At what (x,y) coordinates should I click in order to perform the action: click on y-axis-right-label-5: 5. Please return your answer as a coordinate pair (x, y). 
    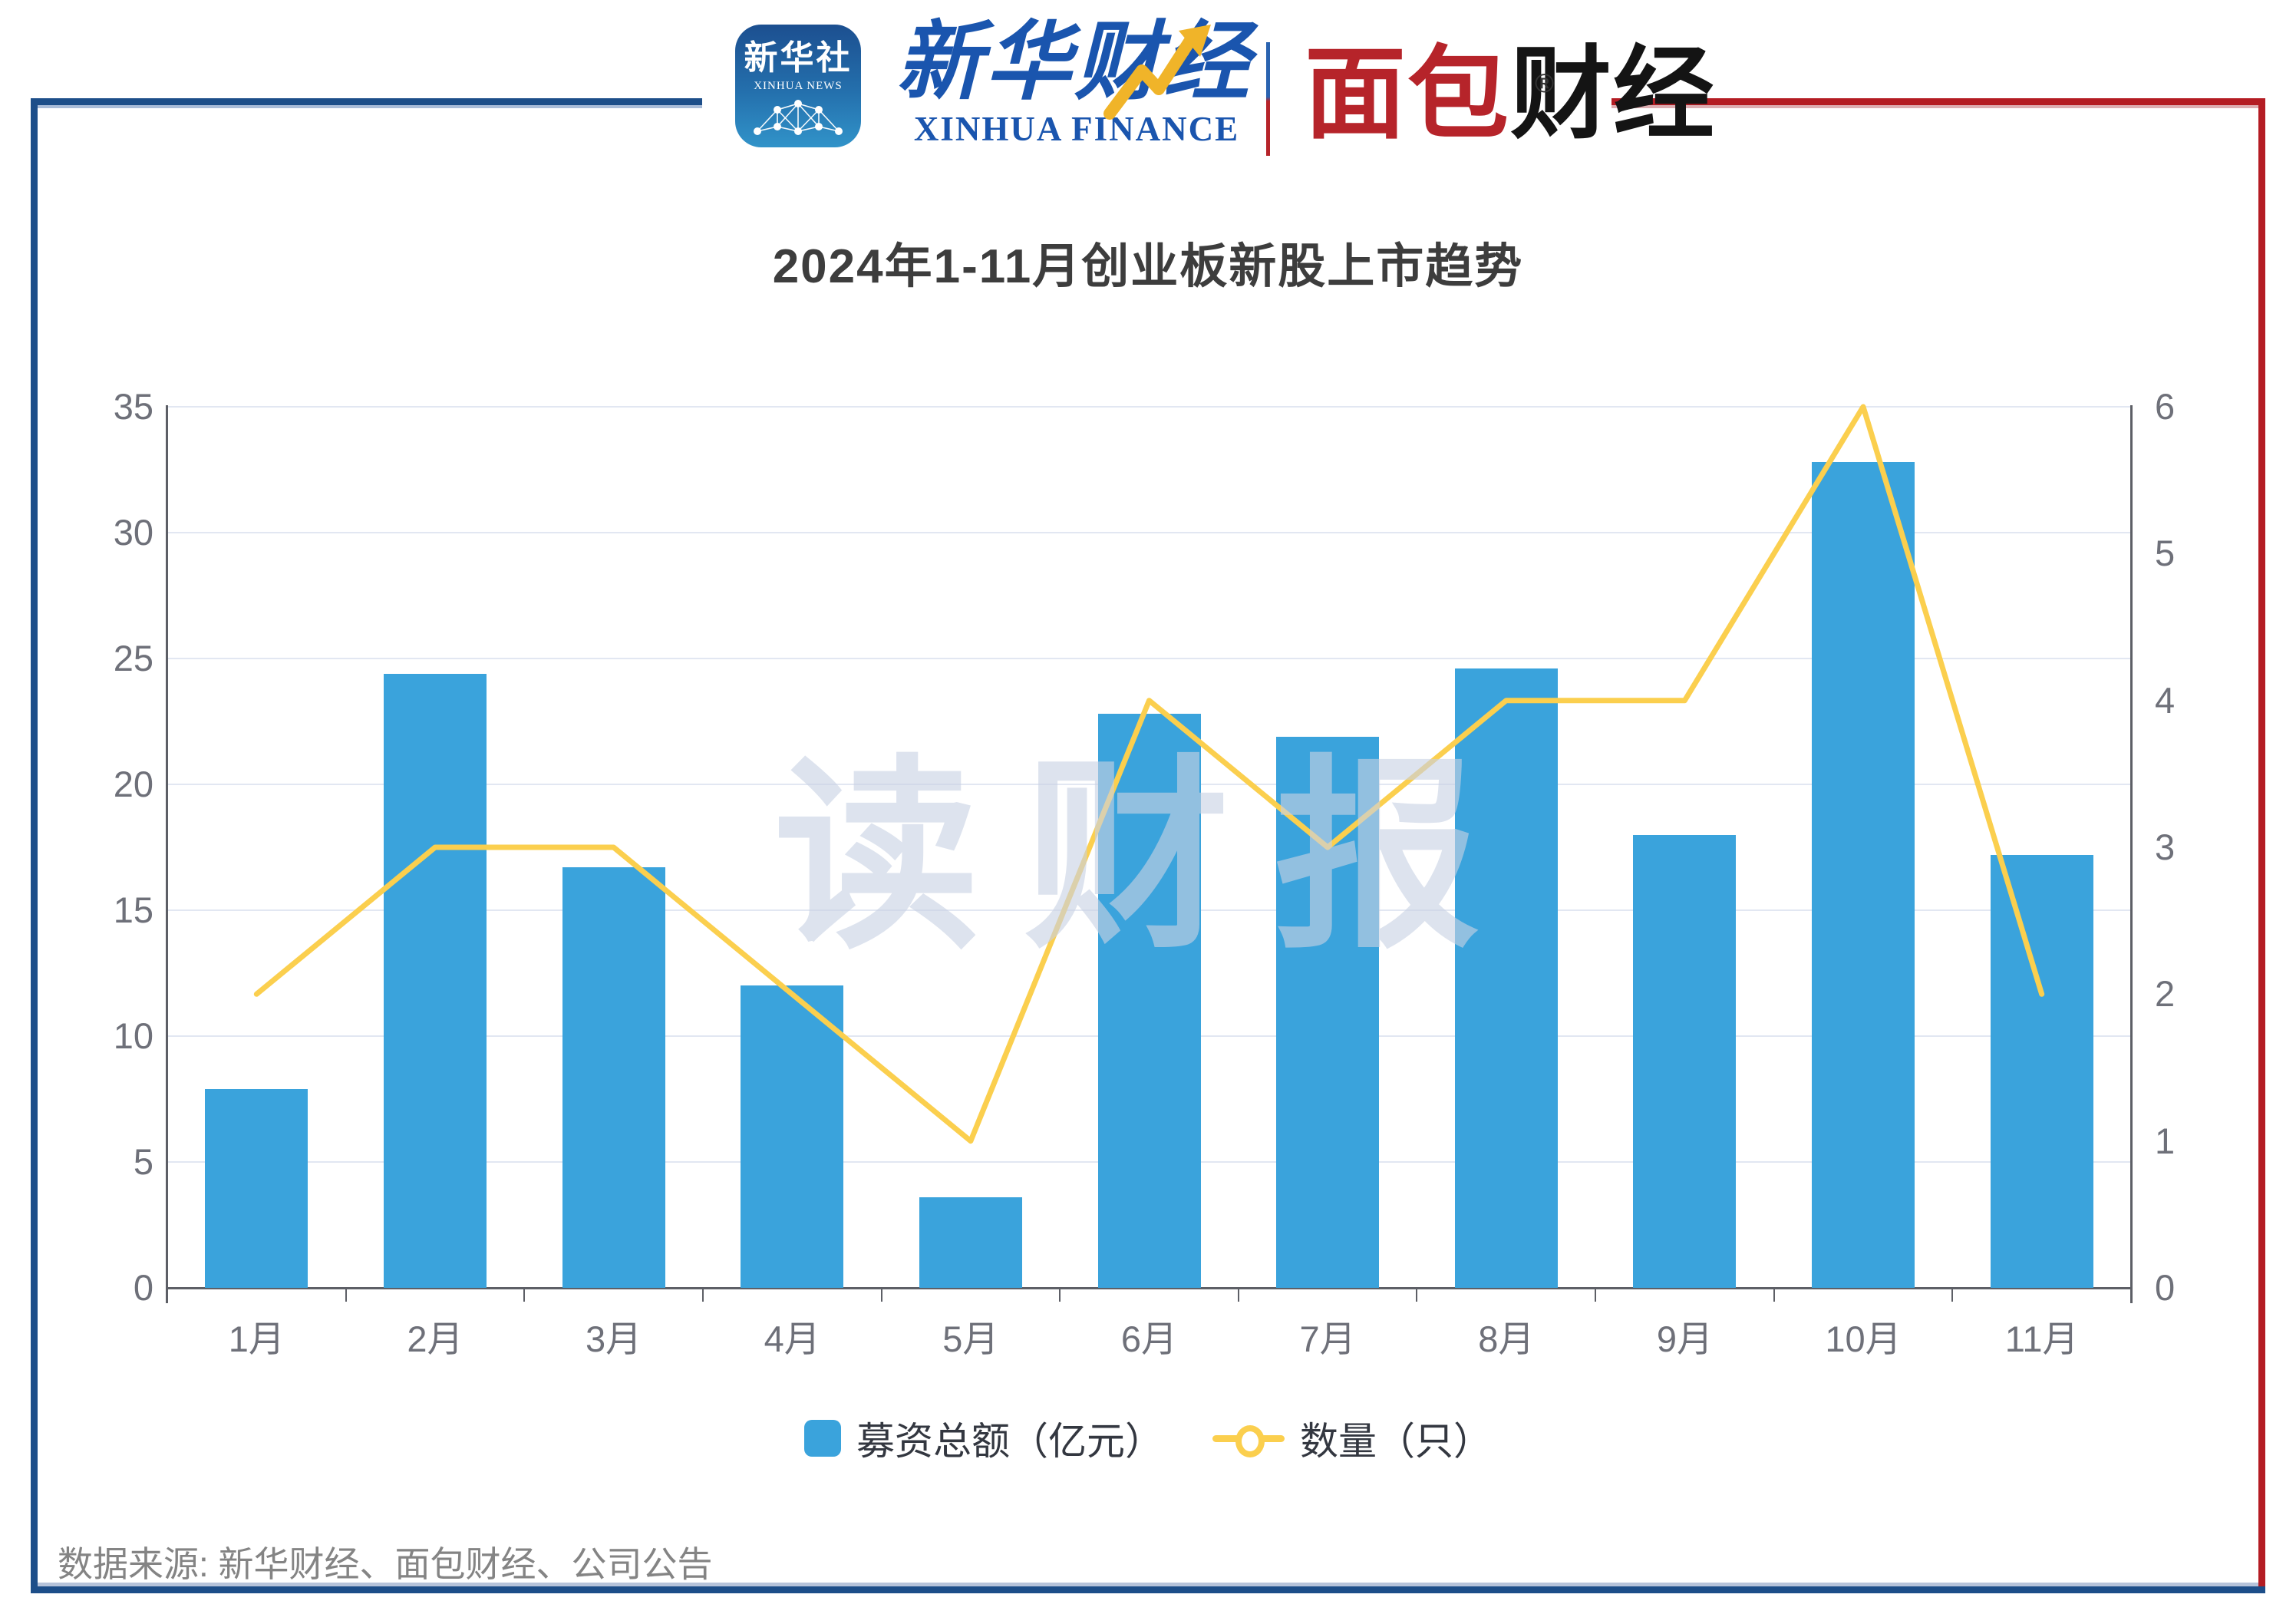
    Looking at the image, I should click on (2165, 553).